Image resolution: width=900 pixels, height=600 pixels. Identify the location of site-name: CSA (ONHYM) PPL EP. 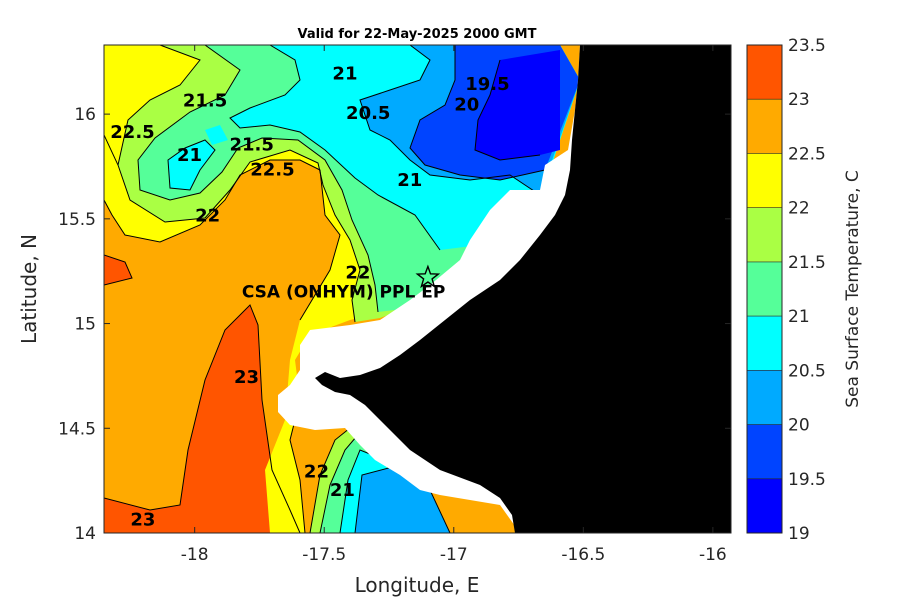
(343, 292).